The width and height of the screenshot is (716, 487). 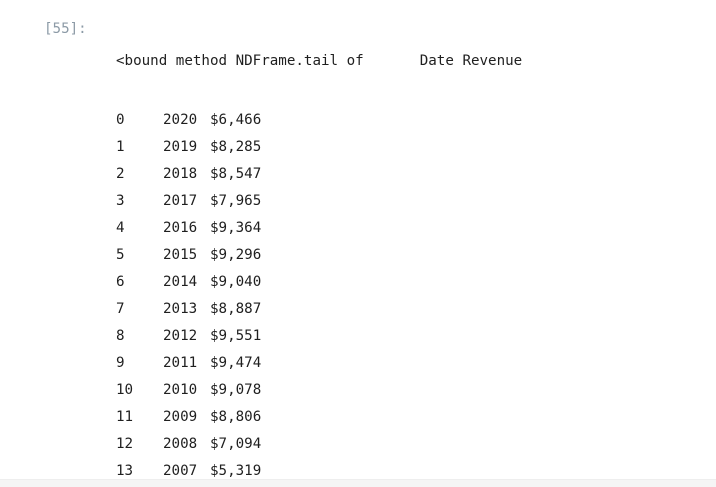 I want to click on row-index: 12, so click(x=125, y=444).